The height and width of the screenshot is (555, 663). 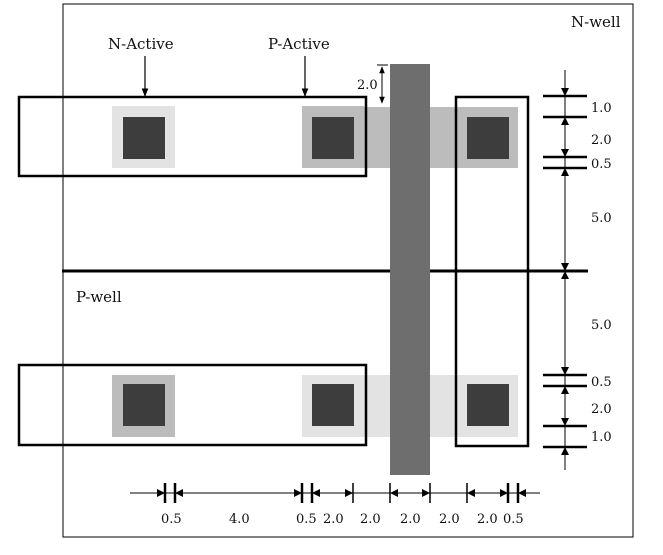 I want to click on poly-gate, so click(x=410, y=269).